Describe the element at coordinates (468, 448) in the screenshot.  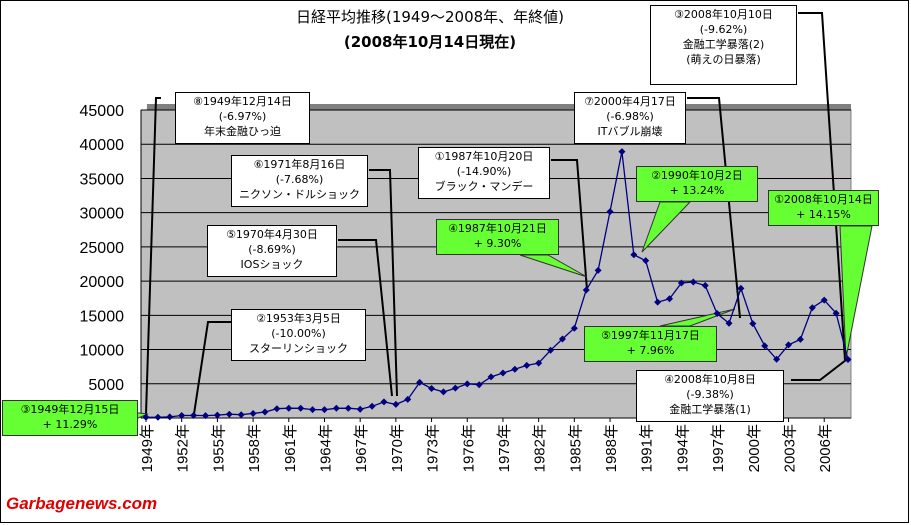
I see `x-tick-label: 1976年` at that location.